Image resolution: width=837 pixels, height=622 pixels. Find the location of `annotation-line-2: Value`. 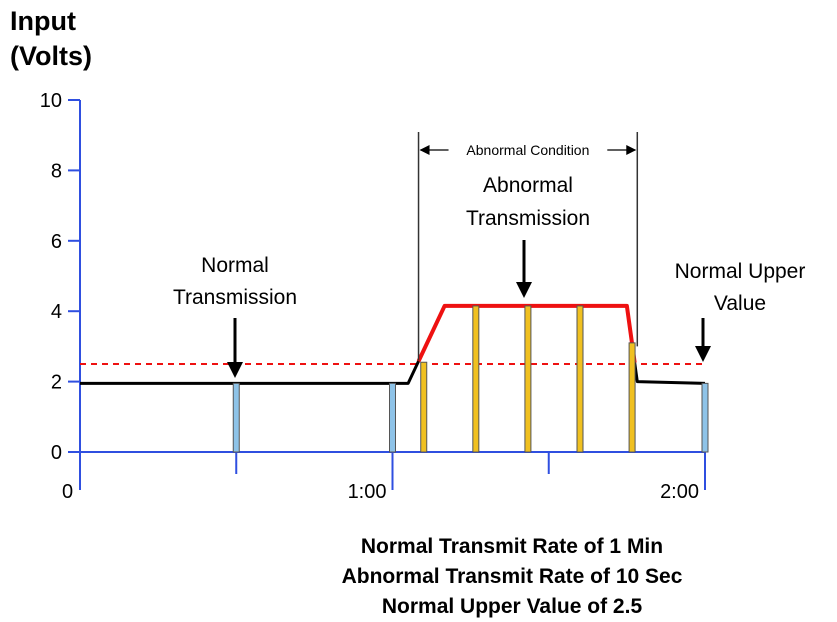

annotation-line-2: Value is located at coordinates (740, 303).